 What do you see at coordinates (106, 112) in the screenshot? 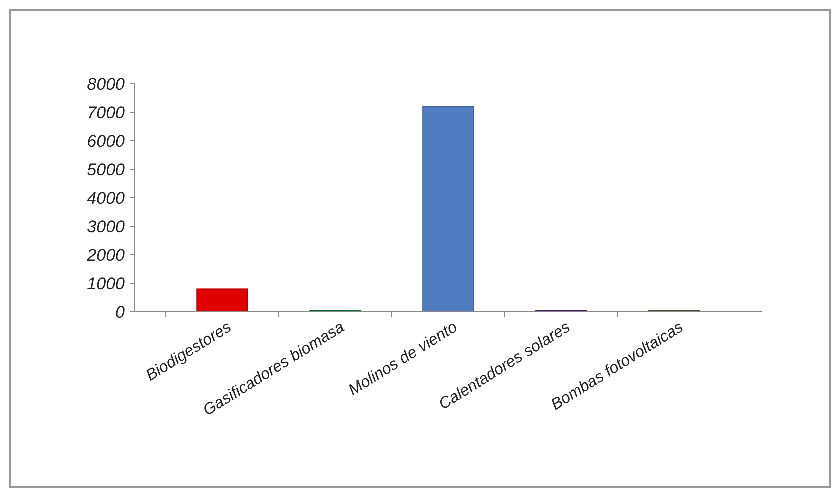
I see `y-tick-label: 7000` at bounding box center [106, 112].